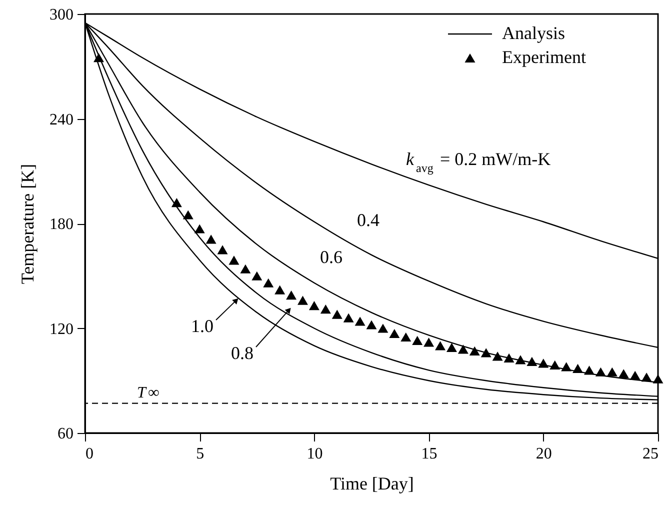 This screenshot has width=667, height=507. What do you see at coordinates (544, 57) in the screenshot?
I see `legend-label: Experiment` at bounding box center [544, 57].